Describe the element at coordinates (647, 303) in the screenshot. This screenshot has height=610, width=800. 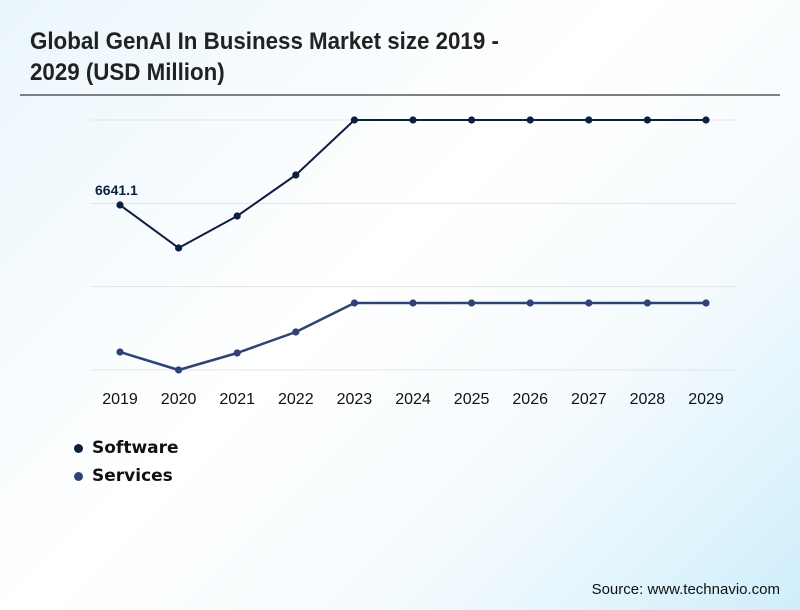
I see `data-point-services-2028` at that location.